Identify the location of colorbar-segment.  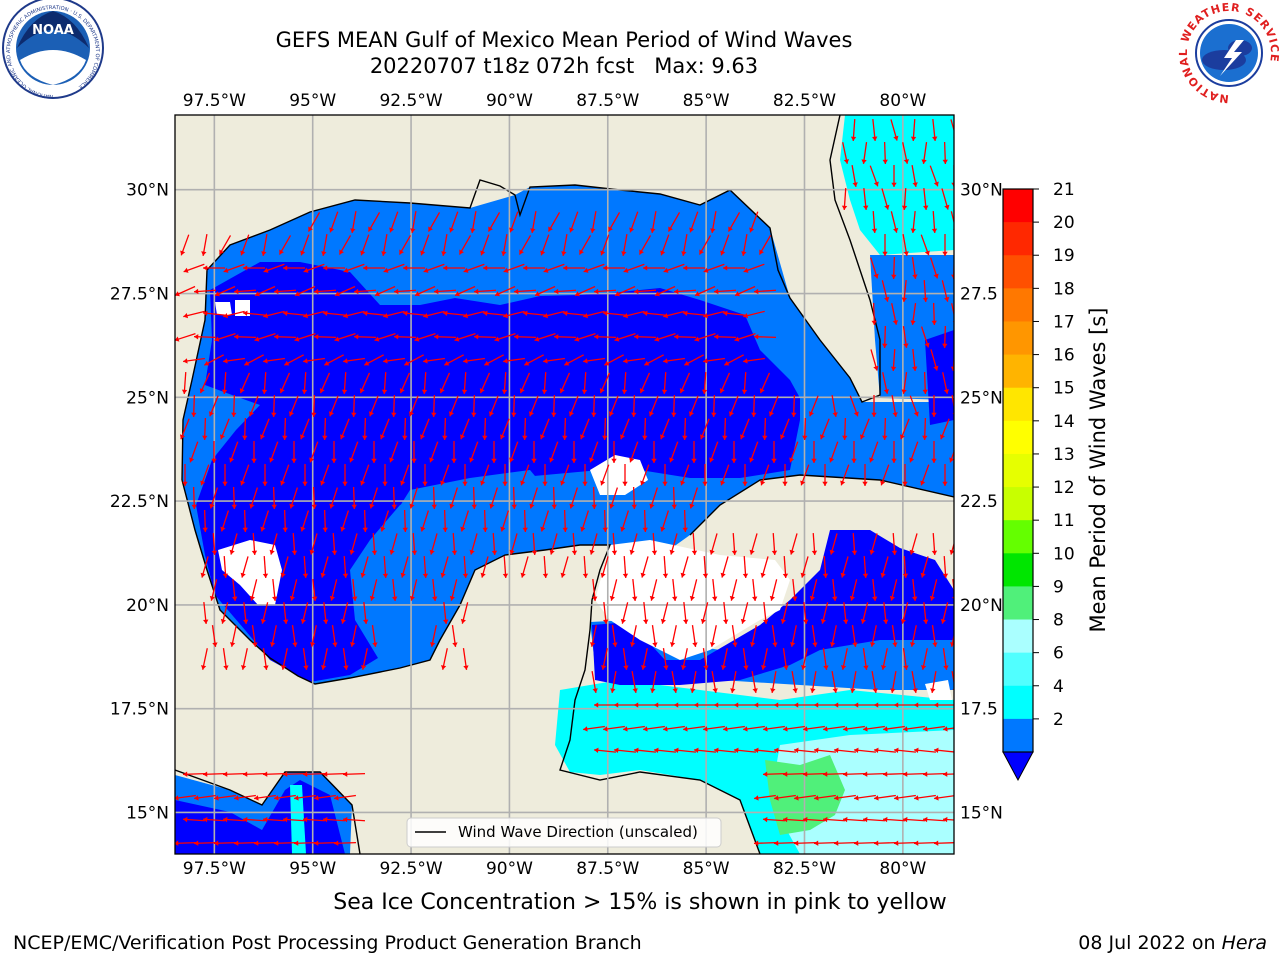
(1018, 437).